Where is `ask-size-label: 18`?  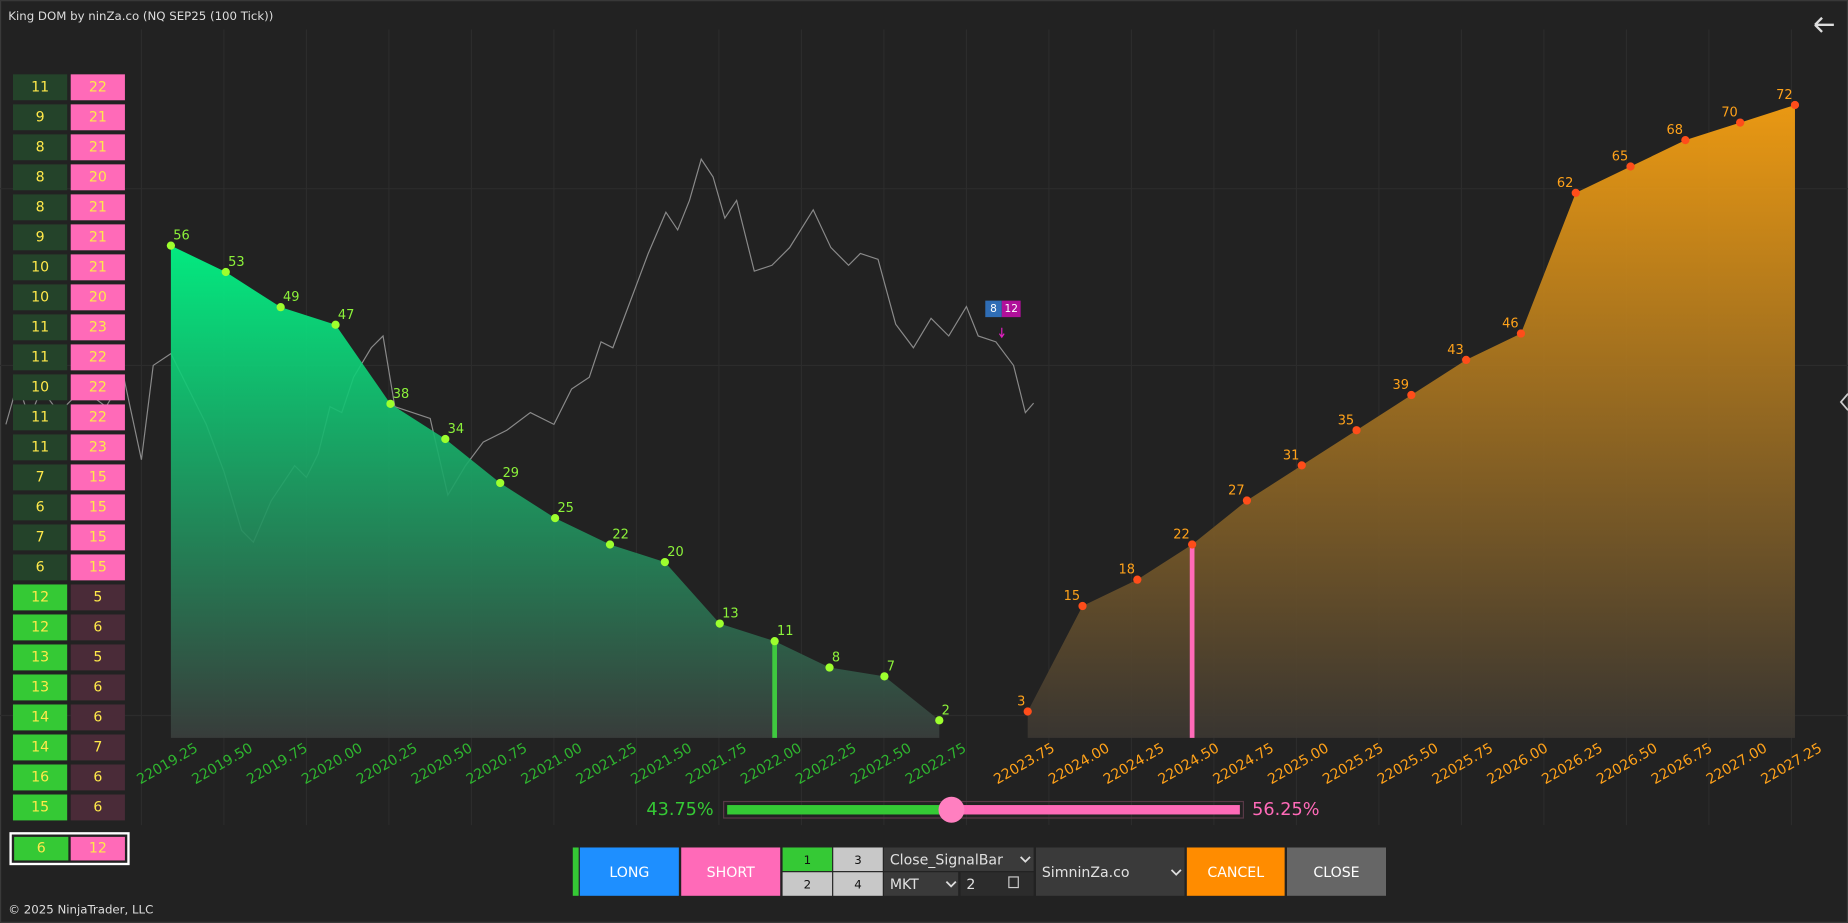 ask-size-label: 18 is located at coordinates (1126, 570).